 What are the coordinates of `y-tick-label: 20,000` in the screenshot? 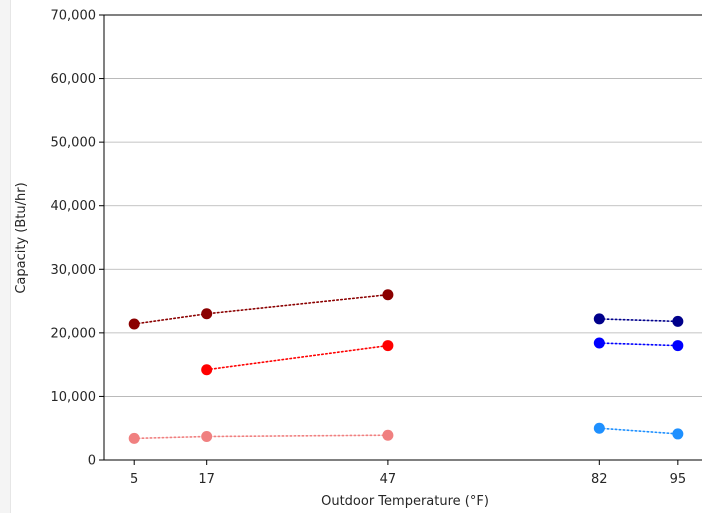 It's located at (74, 333).